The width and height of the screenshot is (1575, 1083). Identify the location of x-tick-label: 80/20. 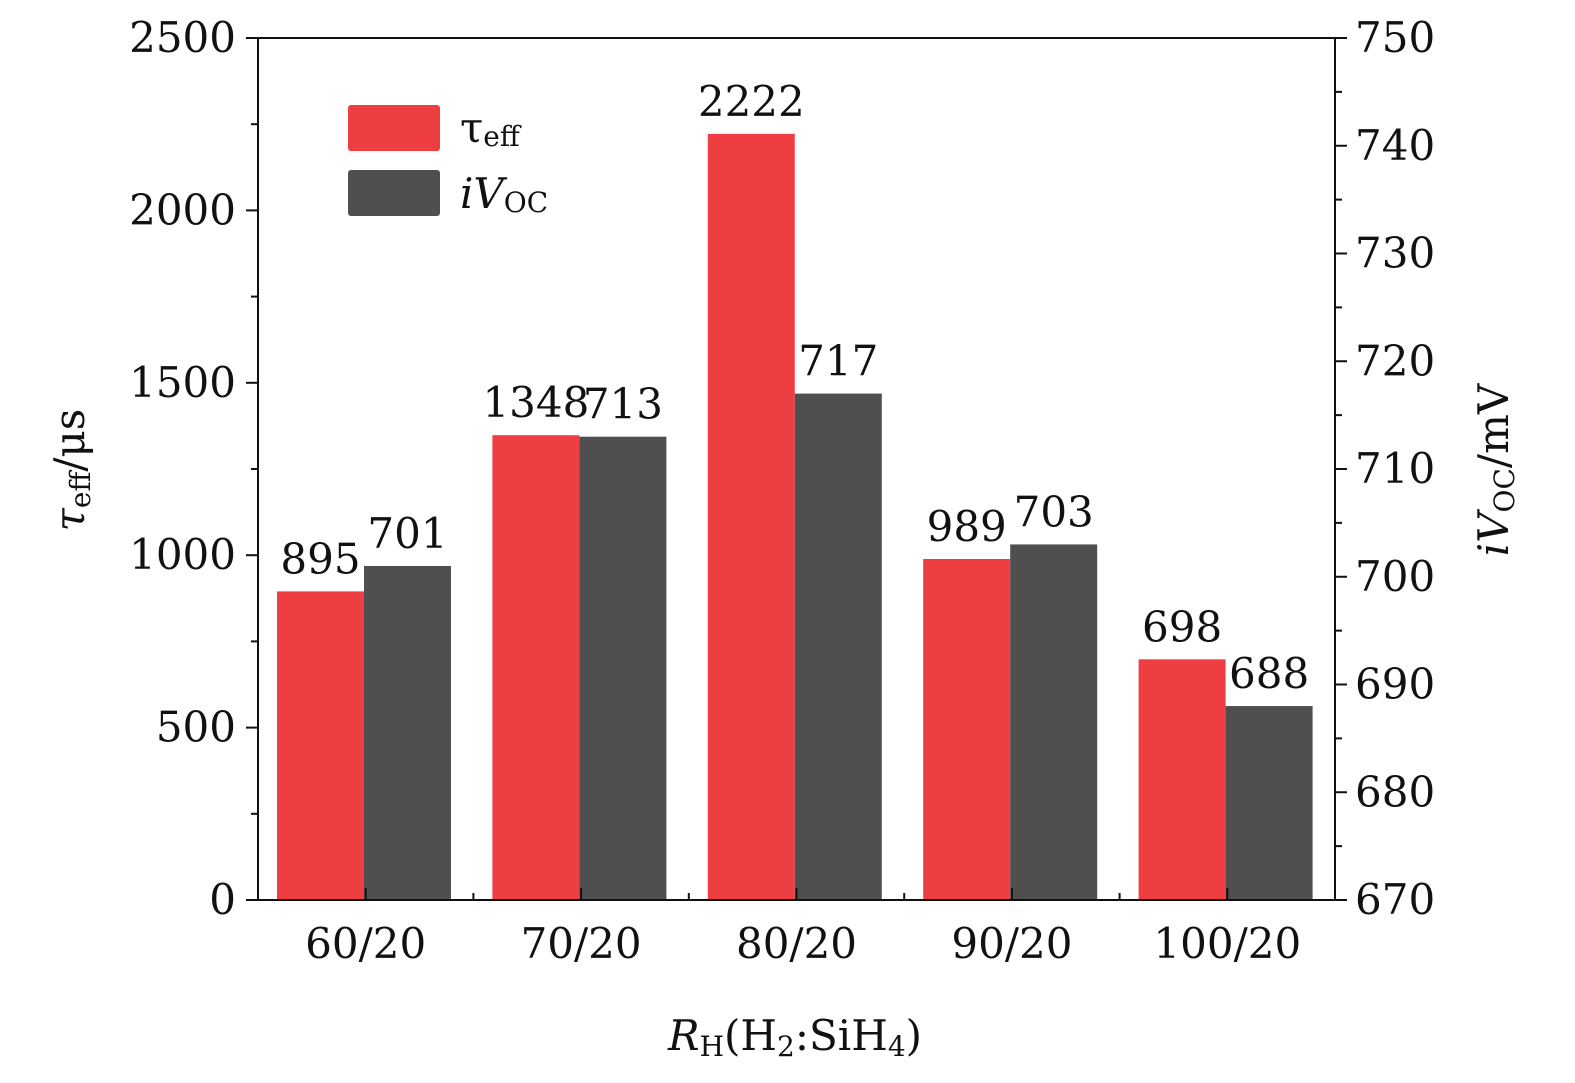
(796, 943).